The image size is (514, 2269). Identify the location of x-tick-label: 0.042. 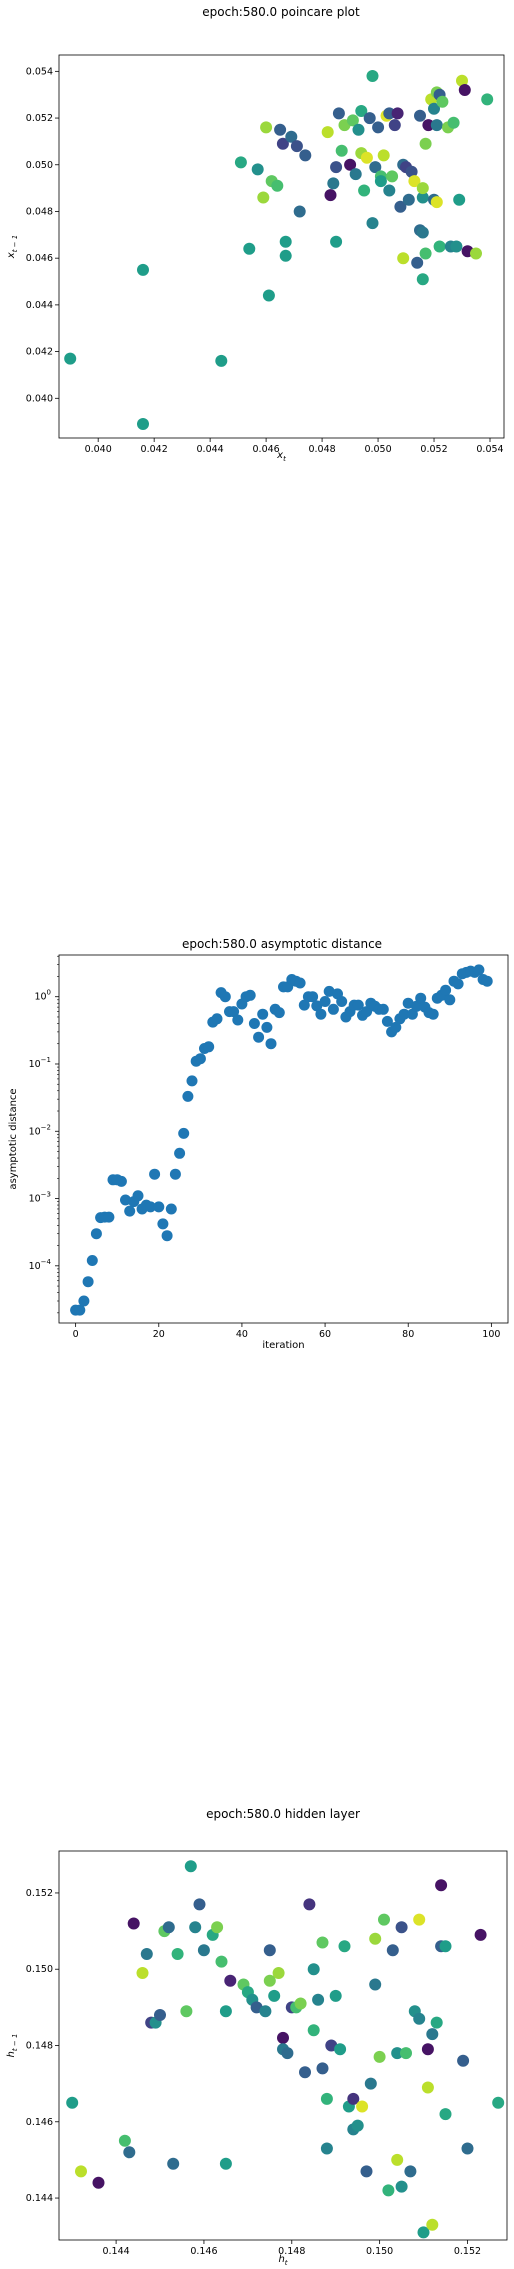
(154, 449).